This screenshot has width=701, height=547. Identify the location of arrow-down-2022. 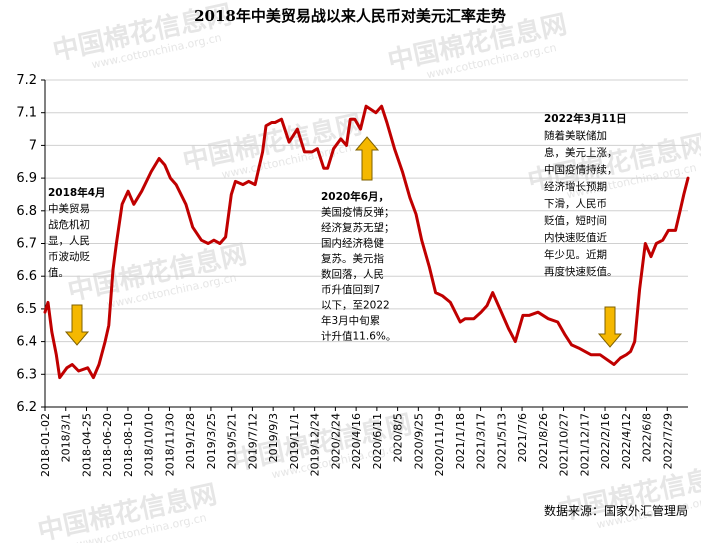
(610, 327).